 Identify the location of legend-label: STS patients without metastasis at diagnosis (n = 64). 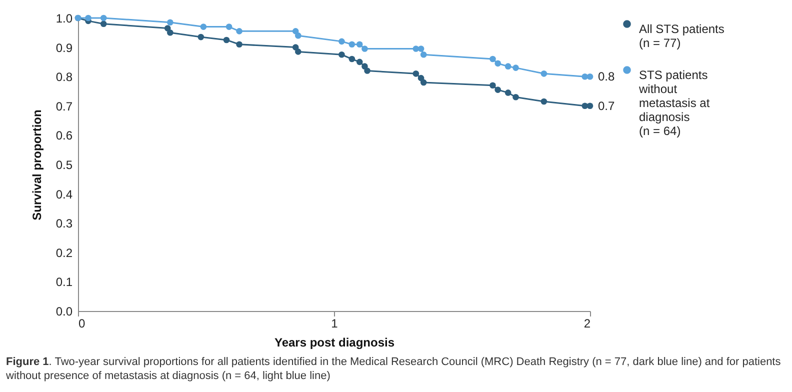
(674, 103).